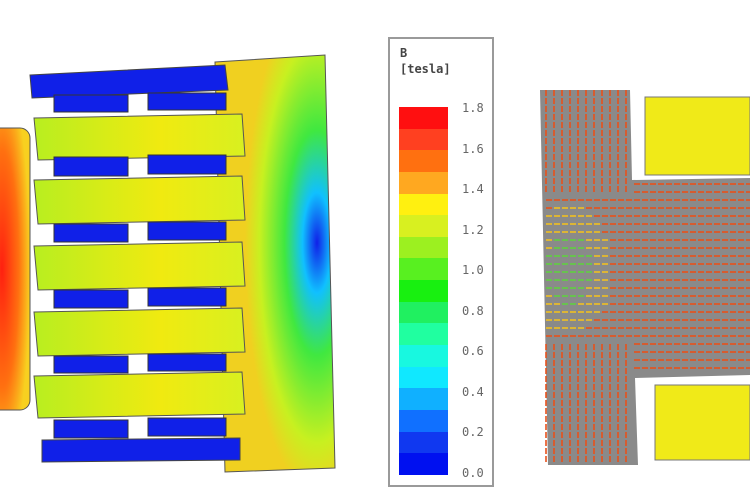 The image size is (750, 500). I want to click on legend-title: B [tesla], so click(425, 61).